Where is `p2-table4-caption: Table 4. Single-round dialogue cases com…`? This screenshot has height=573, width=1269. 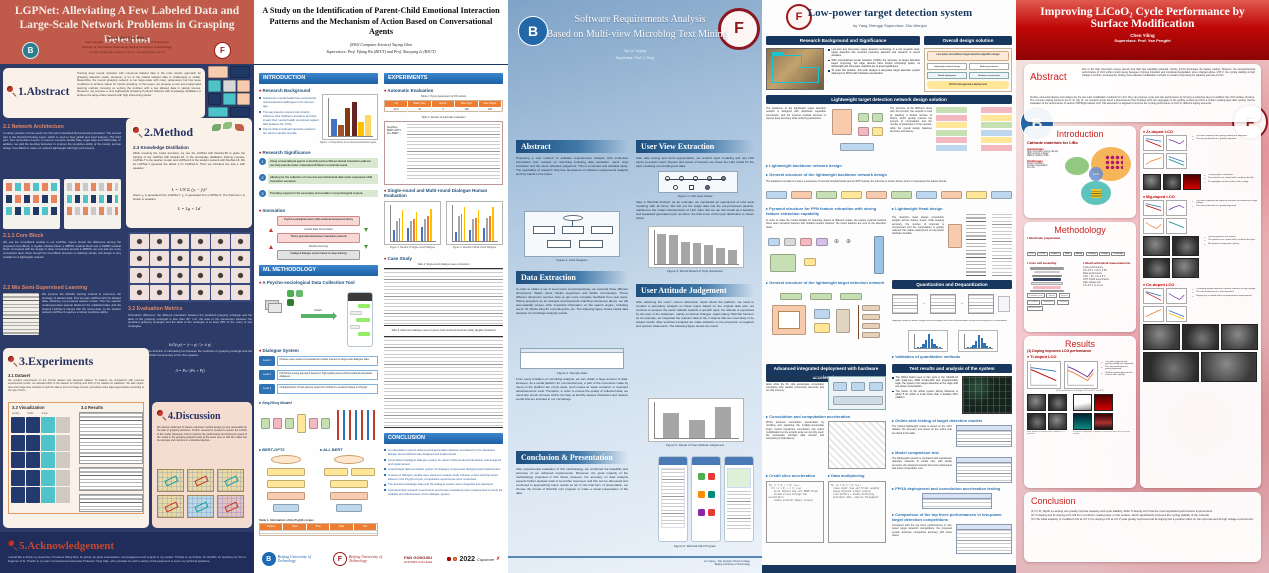 p2-table4-caption: Table 4. Single-round dialogue cases com… is located at coordinates (443, 264).